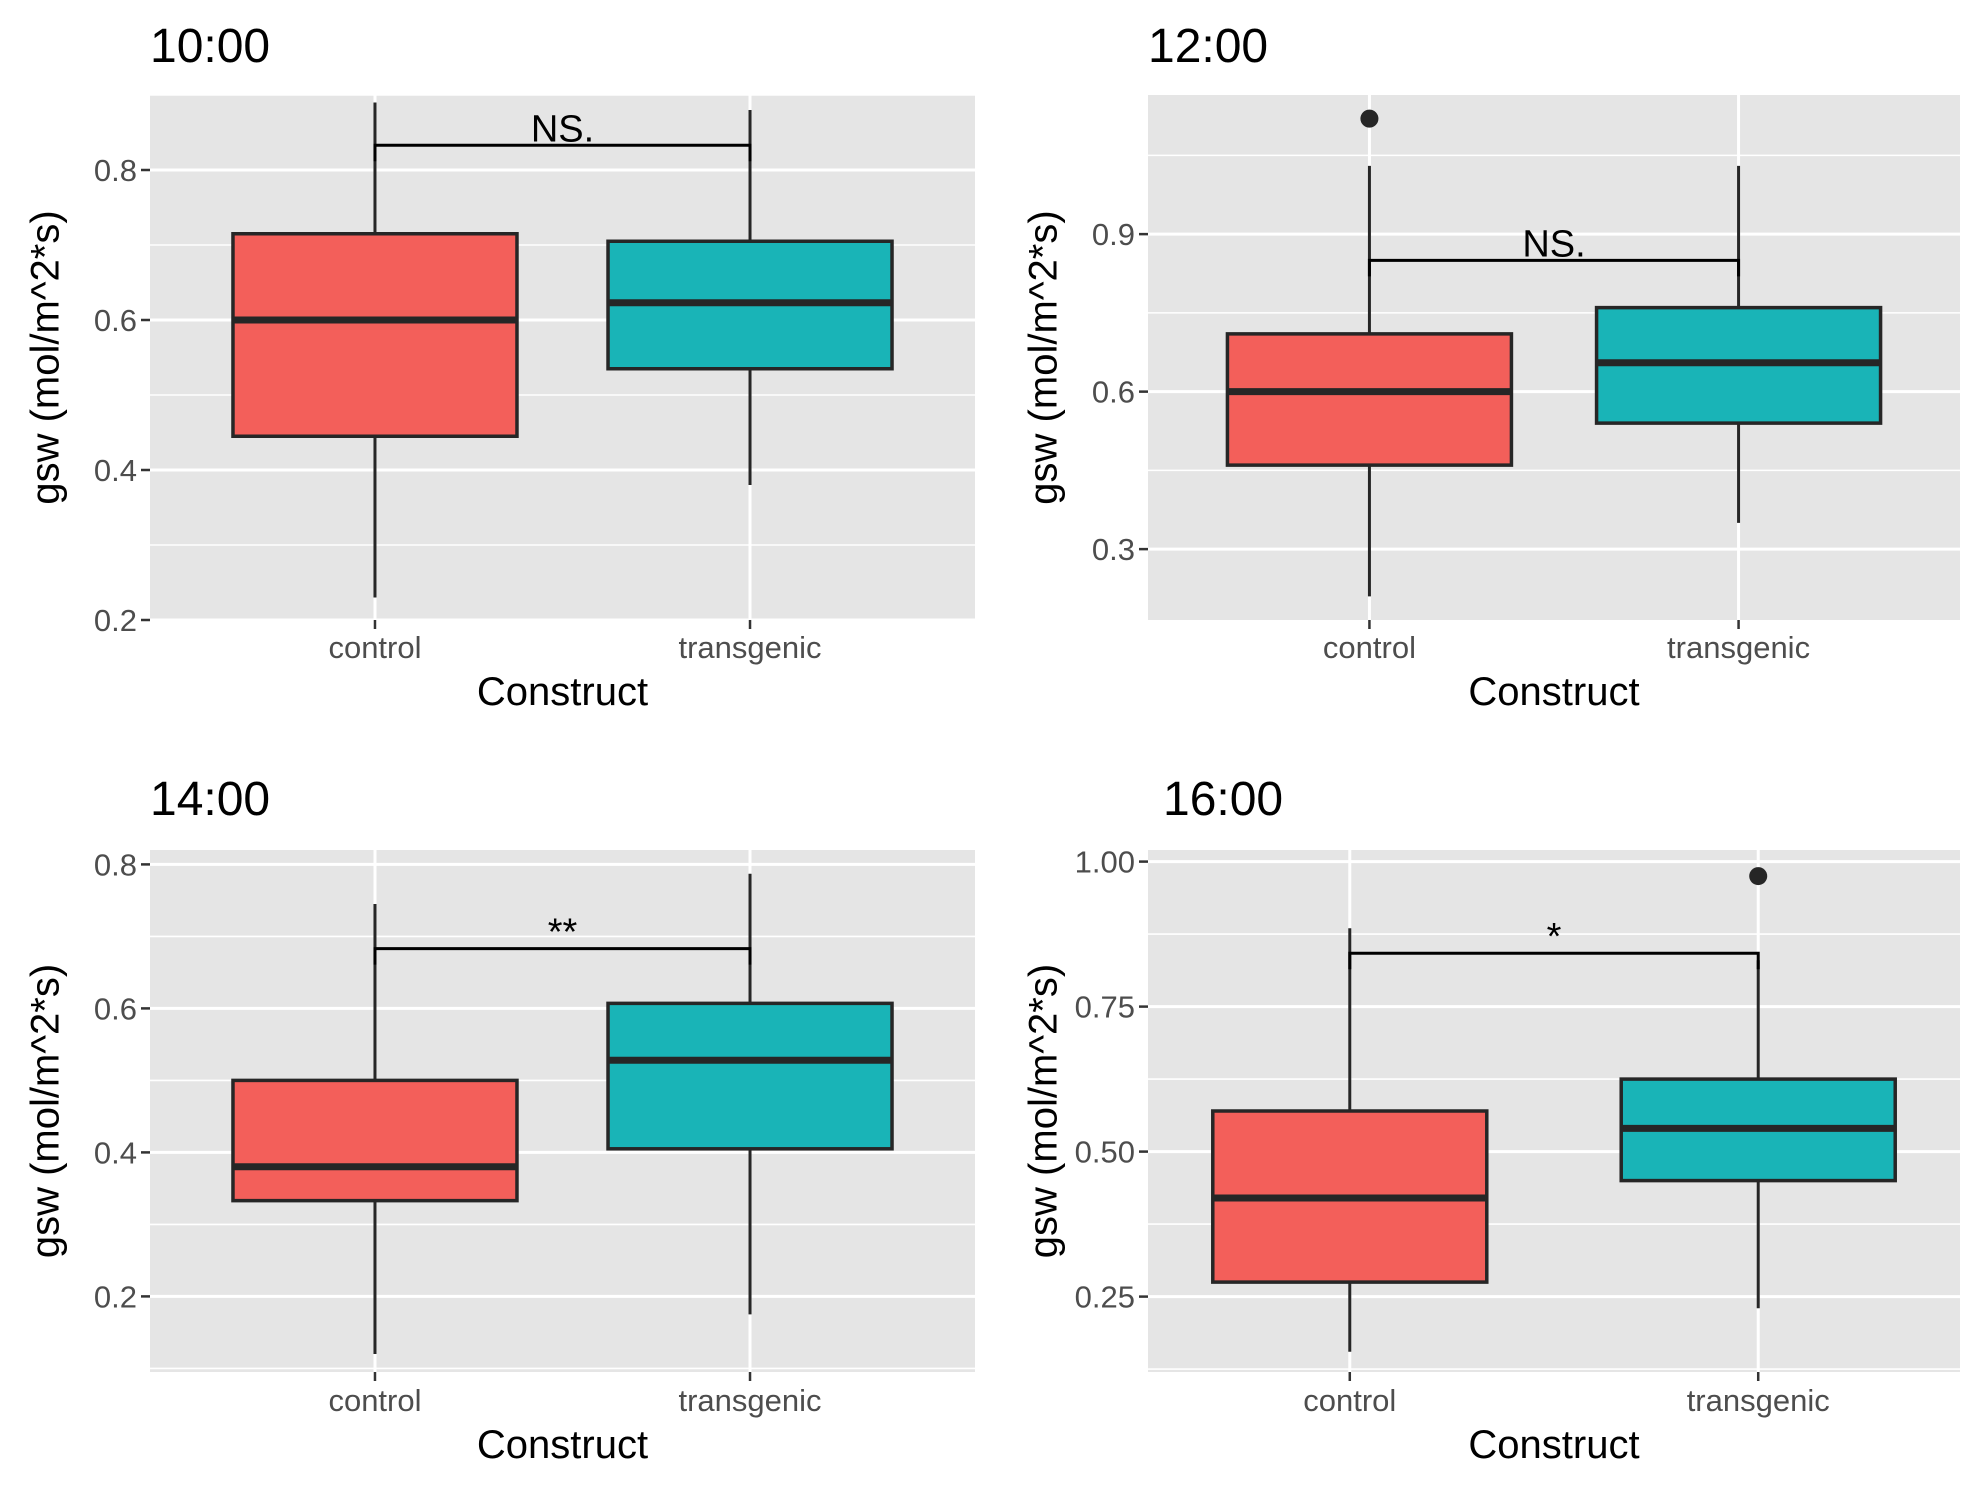  I want to click on significance-bracket: **, so click(562, 938).